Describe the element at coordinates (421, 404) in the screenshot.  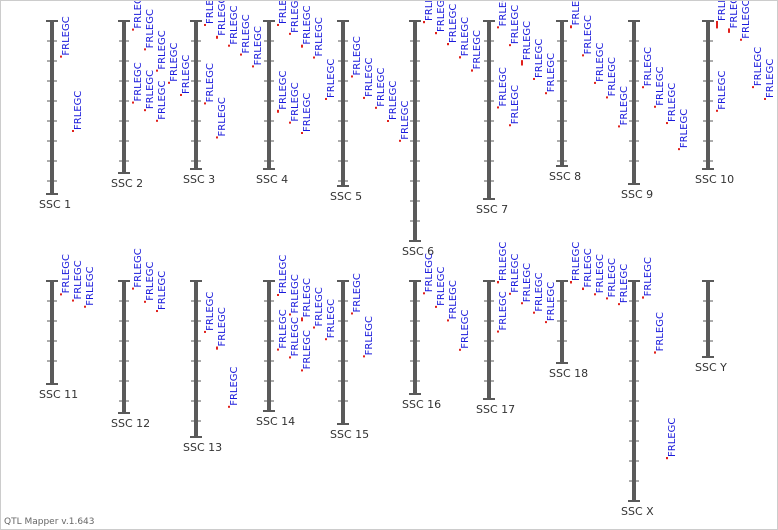
I see `chromosome-label: SSC 16` at that location.